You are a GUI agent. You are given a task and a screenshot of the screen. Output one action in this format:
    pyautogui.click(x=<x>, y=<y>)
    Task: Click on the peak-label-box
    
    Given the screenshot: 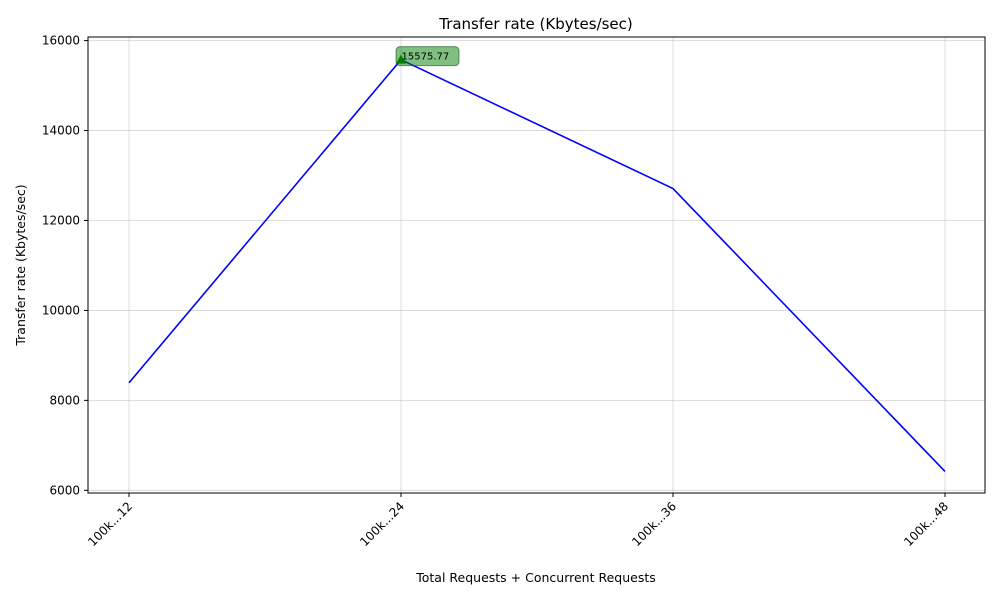 What is the action you would take?
    pyautogui.click(x=427, y=56)
    